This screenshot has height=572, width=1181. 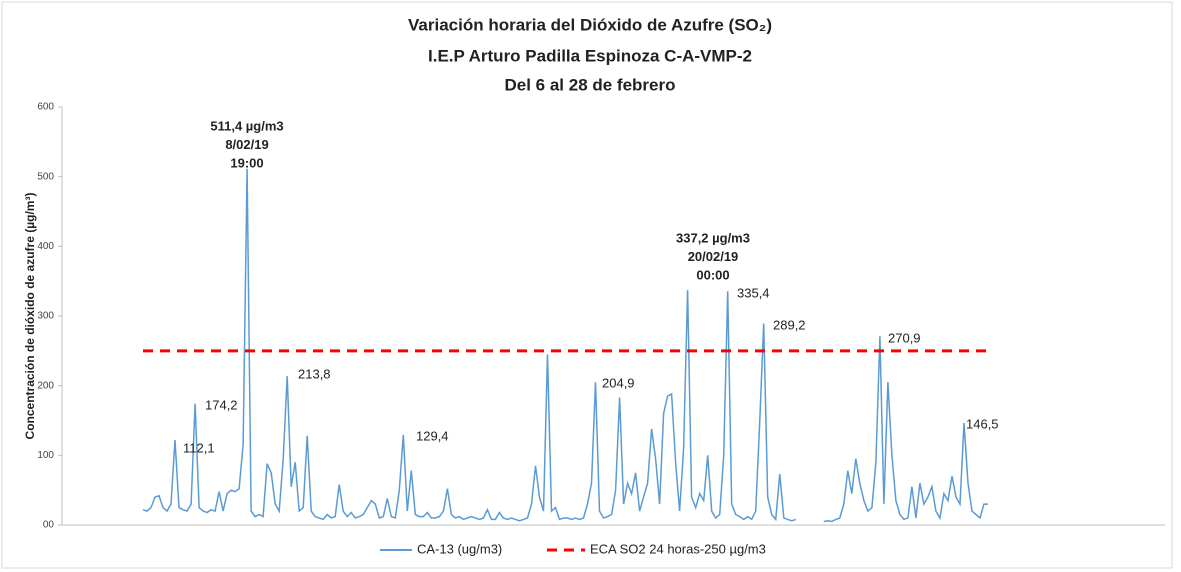 What do you see at coordinates (982, 423) in the screenshot?
I see `annotation: 146,5` at bounding box center [982, 423].